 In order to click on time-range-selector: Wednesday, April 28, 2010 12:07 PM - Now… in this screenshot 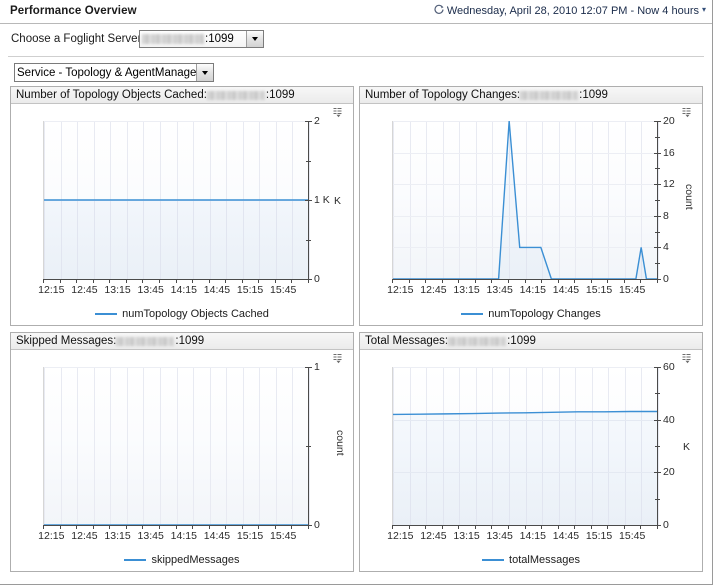, I will do `click(570, 10)`.